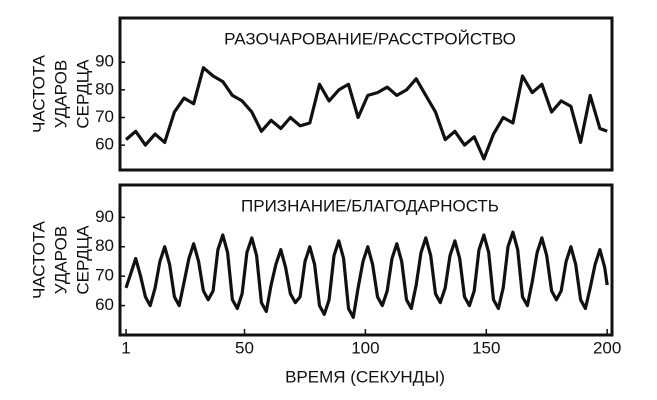  I want to click on panel-title: ПРИЗНАНИЕ/БЛАГОДАРНОСТЬ, so click(370, 205).